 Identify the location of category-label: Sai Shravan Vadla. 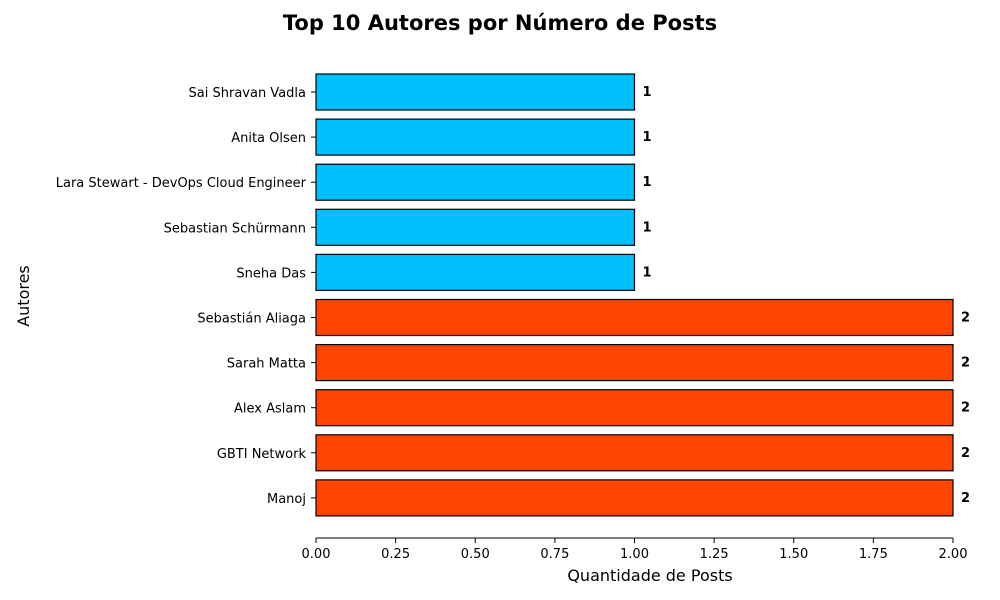
(247, 93).